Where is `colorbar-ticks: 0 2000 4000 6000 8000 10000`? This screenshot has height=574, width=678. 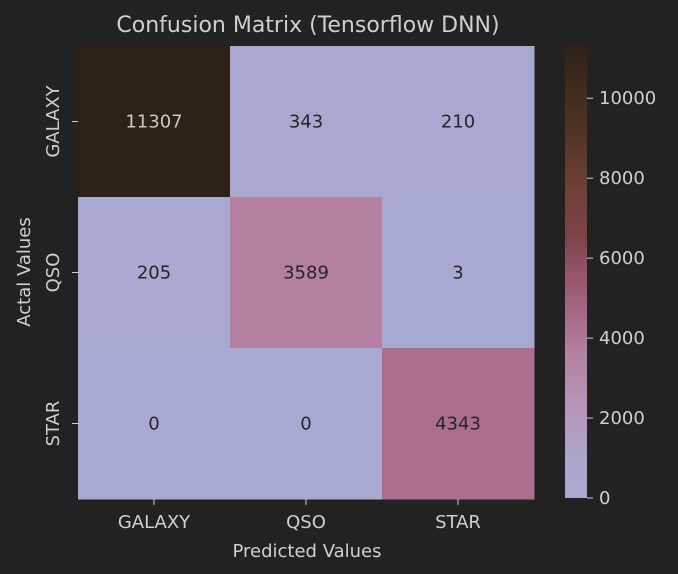 colorbar-ticks: 0 2000 4000 6000 8000 10000 is located at coordinates (621, 298).